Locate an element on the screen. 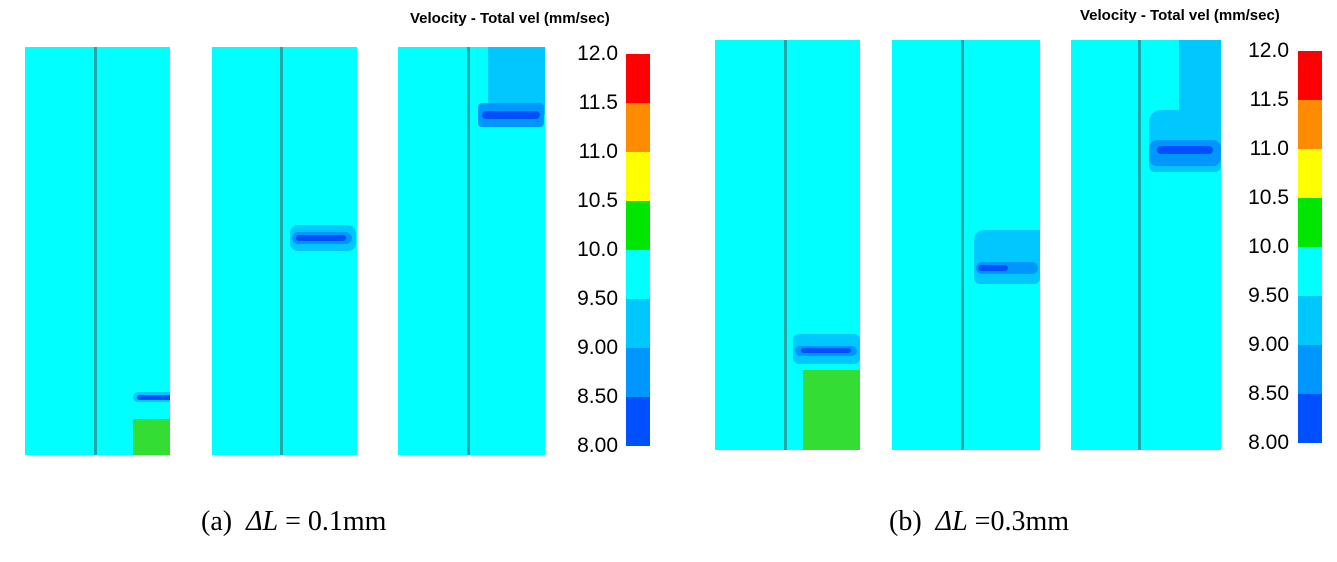 This screenshot has width=1337, height=562. panel-caption: (b) ΔL =0.3mm is located at coordinates (979, 522).